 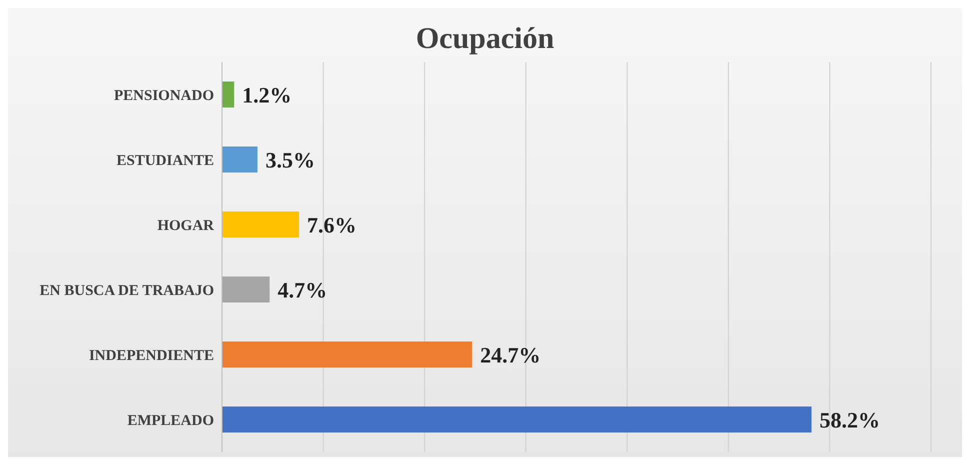 I want to click on y-tick-label: PENSIONADO, so click(x=164, y=96).